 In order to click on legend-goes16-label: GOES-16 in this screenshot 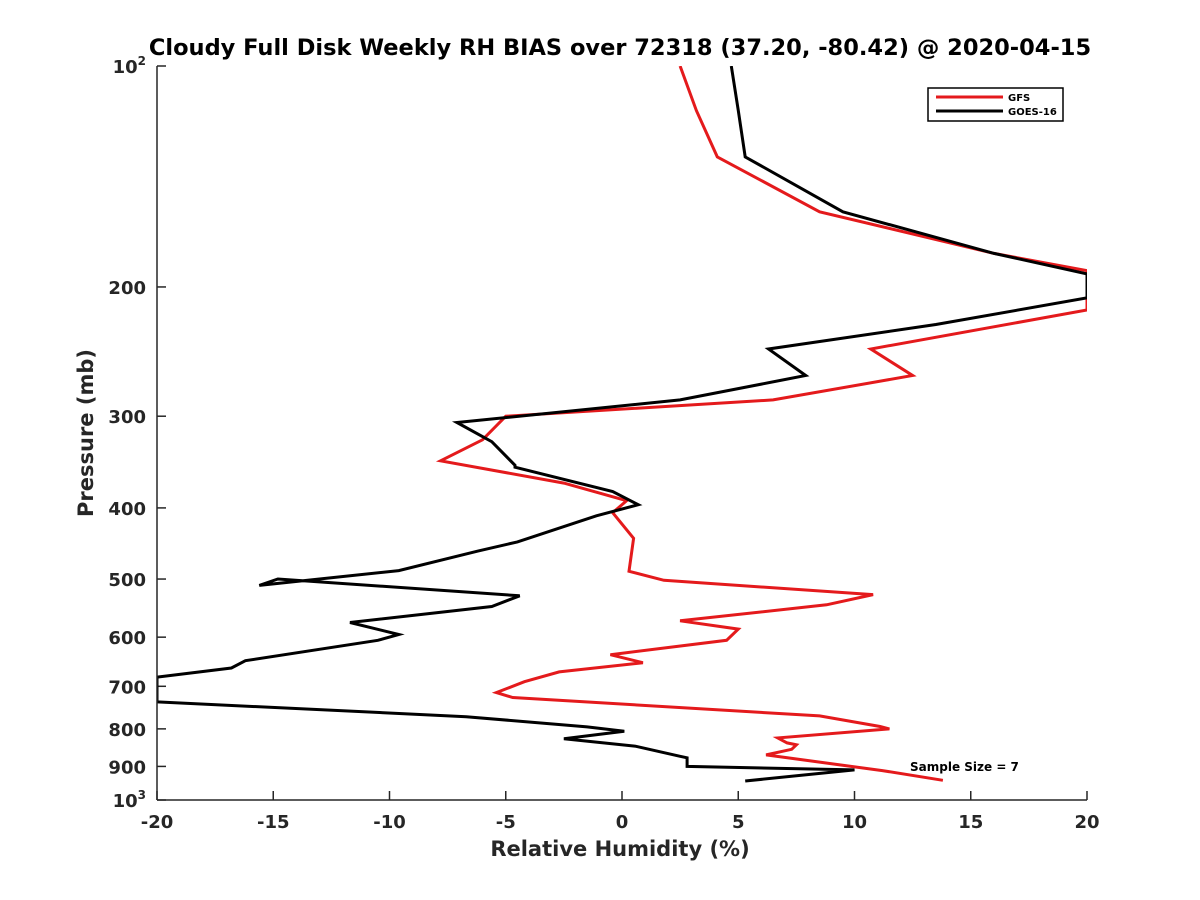, I will do `click(1032, 112)`.